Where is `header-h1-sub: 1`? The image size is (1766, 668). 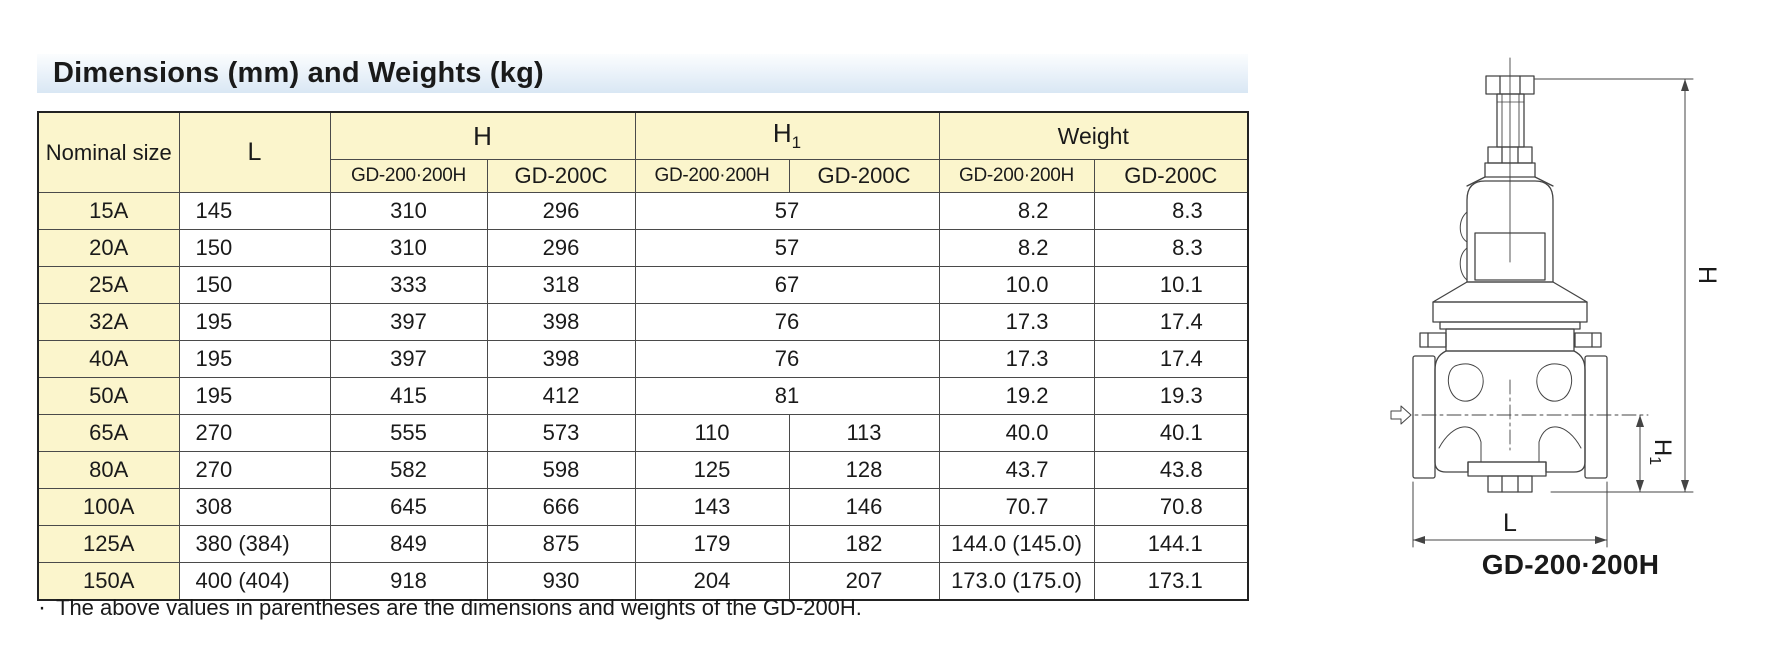
header-h1-sub: 1 is located at coordinates (796, 143).